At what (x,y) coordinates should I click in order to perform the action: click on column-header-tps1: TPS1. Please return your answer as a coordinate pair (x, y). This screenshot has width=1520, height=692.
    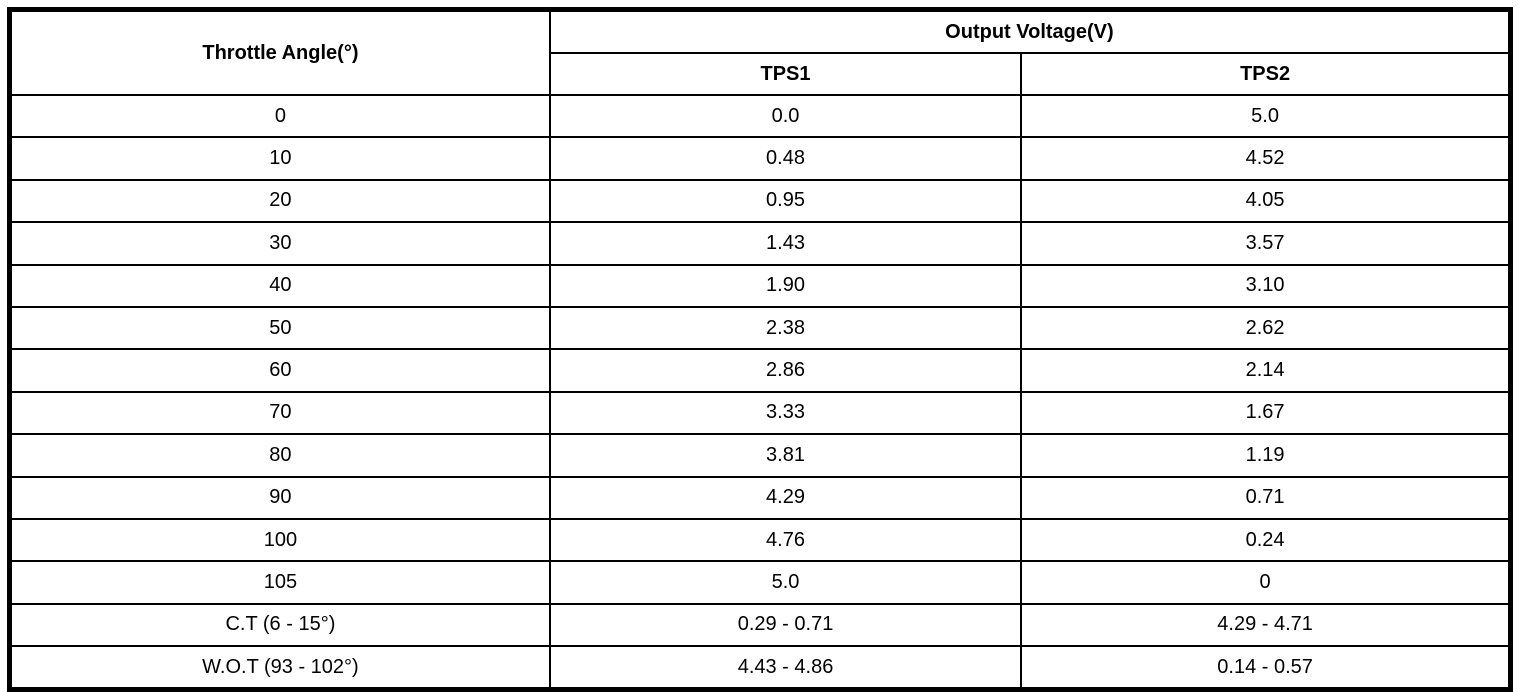
    Looking at the image, I should click on (785, 74).